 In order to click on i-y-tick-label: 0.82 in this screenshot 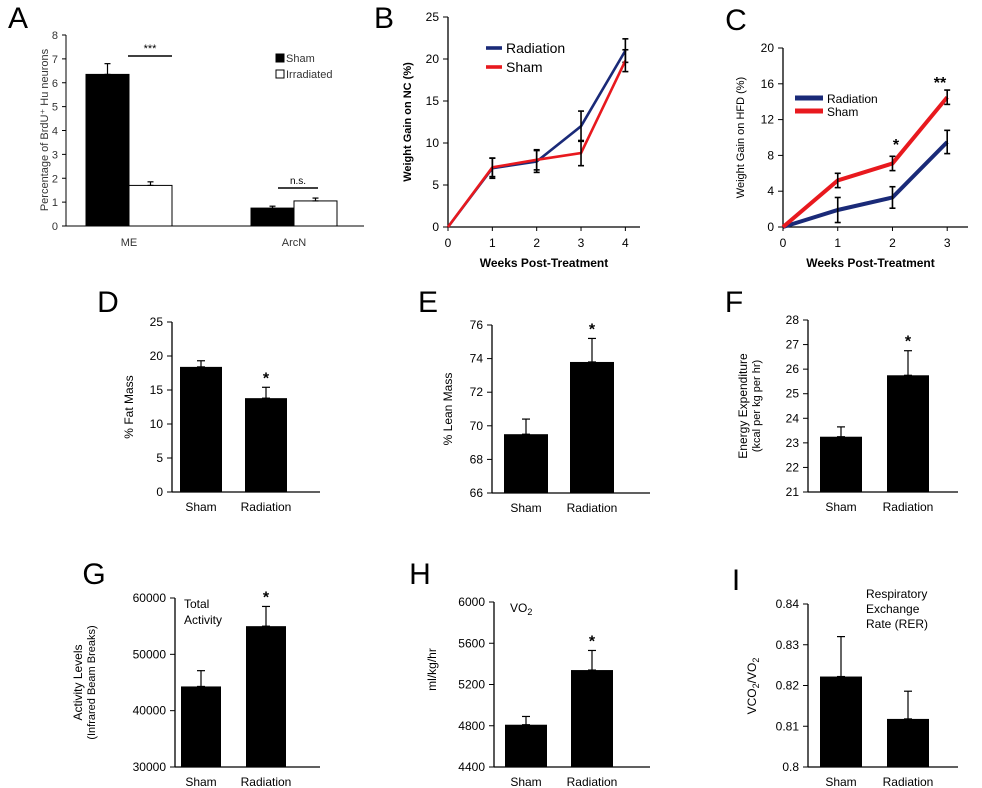, I will do `click(788, 686)`.